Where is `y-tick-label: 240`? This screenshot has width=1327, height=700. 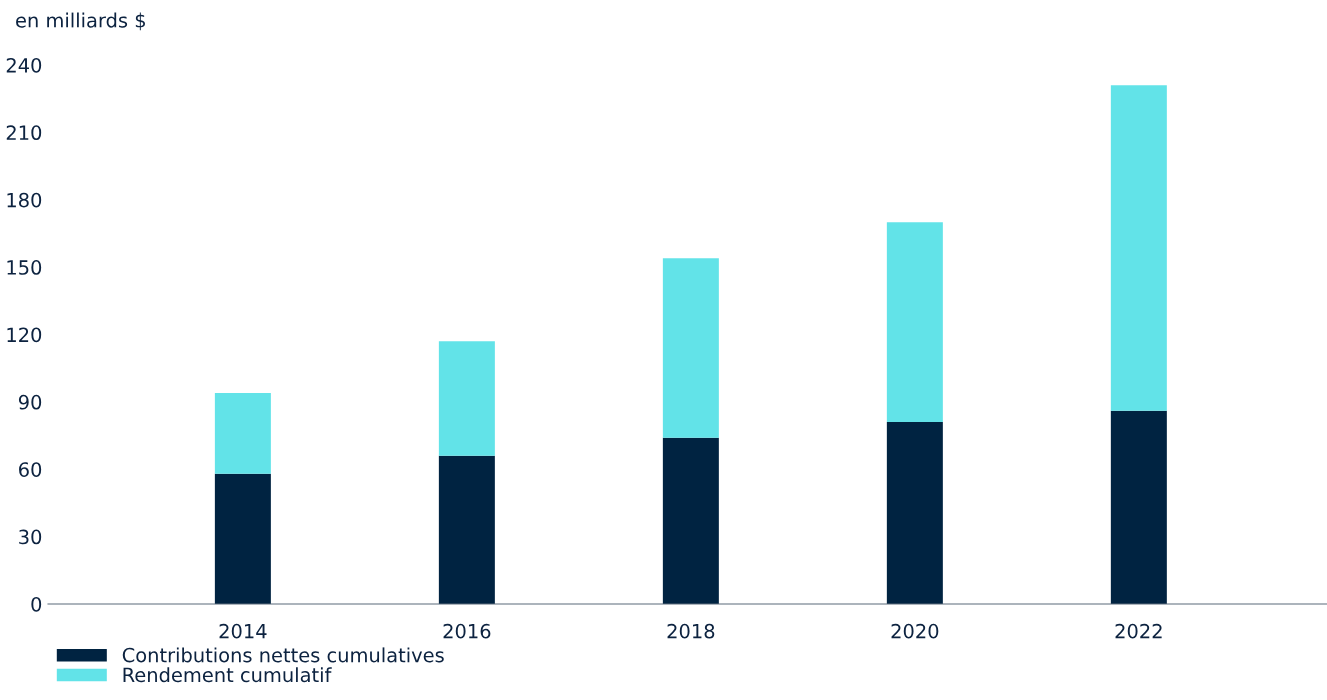 y-tick-label: 240 is located at coordinates (24, 65).